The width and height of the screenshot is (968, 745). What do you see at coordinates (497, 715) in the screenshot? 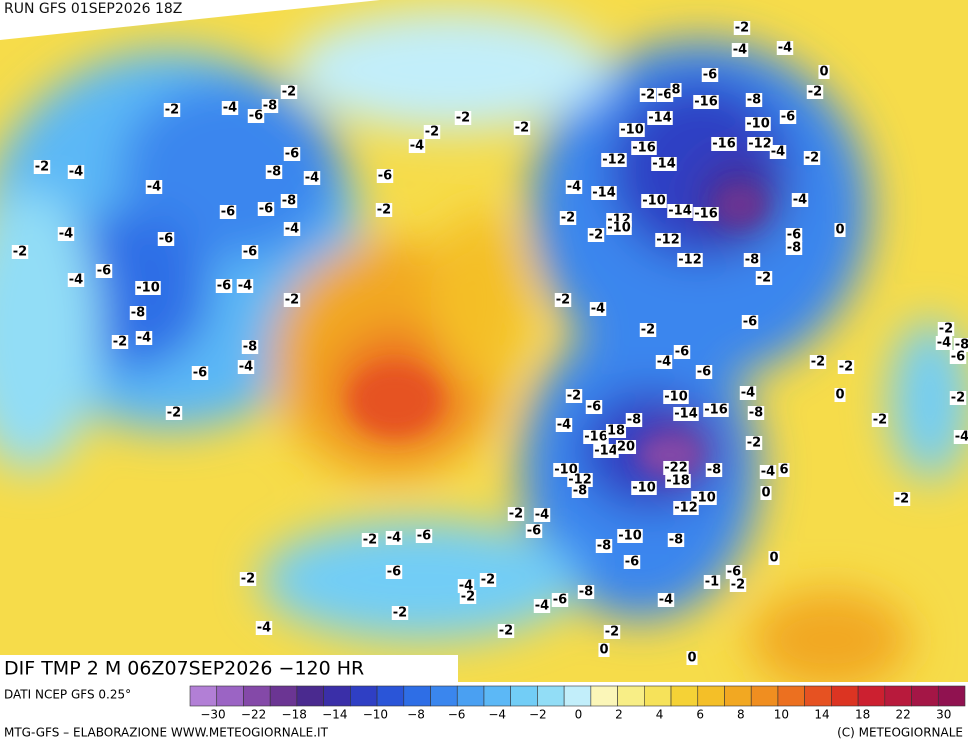
I see `colorbar-tick-label: −4` at bounding box center [497, 715].